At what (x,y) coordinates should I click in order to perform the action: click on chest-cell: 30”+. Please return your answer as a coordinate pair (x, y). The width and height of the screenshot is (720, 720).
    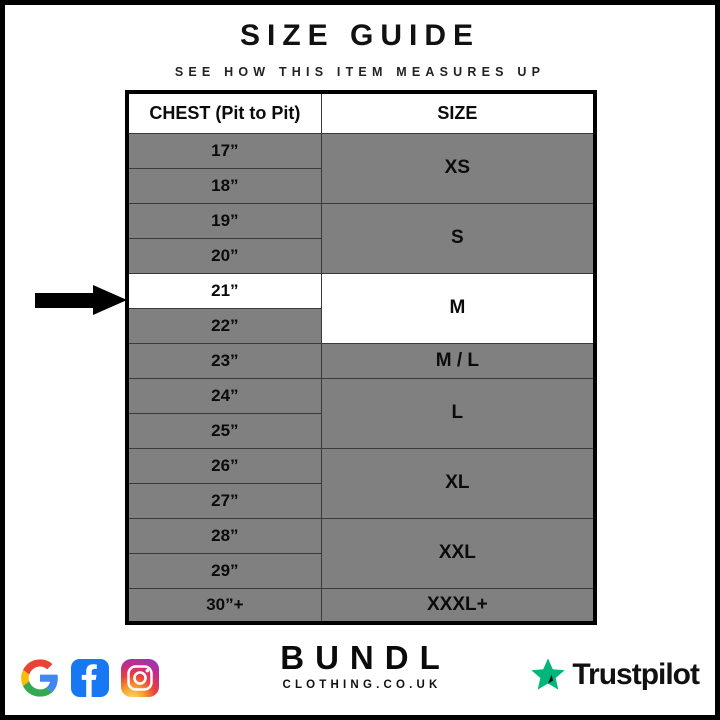
    Looking at the image, I should click on (224, 605).